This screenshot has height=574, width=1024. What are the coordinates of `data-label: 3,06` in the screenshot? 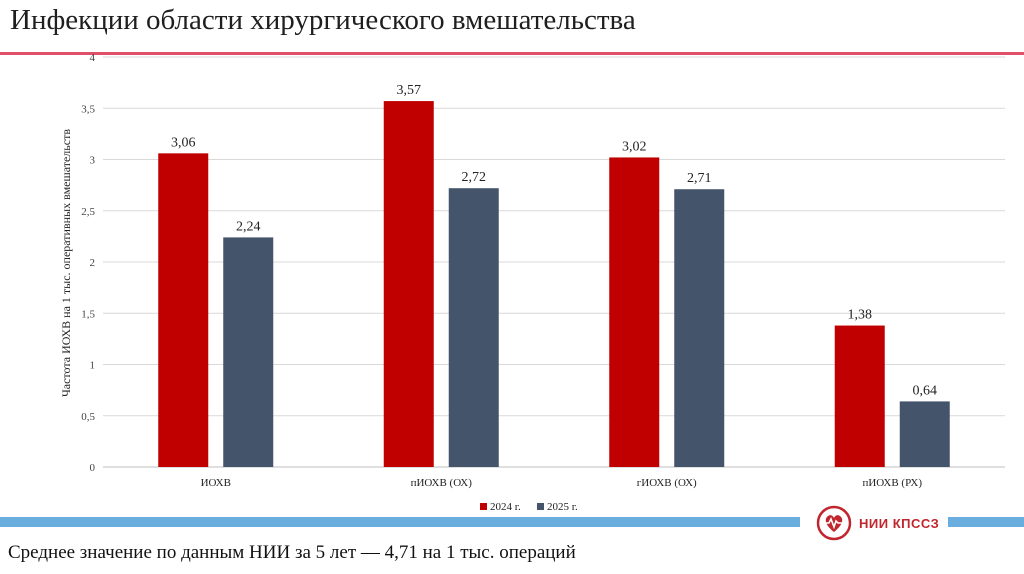 It's located at (183, 142).